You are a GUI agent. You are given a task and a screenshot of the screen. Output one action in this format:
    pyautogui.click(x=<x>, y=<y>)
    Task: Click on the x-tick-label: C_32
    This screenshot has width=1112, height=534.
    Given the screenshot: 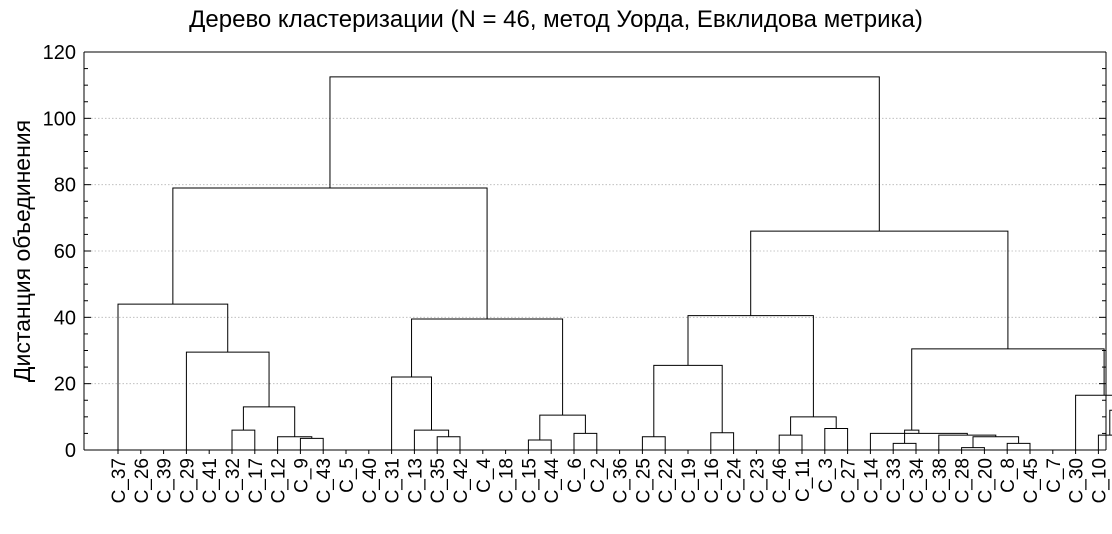 What is the action you would take?
    pyautogui.click(x=233, y=480)
    